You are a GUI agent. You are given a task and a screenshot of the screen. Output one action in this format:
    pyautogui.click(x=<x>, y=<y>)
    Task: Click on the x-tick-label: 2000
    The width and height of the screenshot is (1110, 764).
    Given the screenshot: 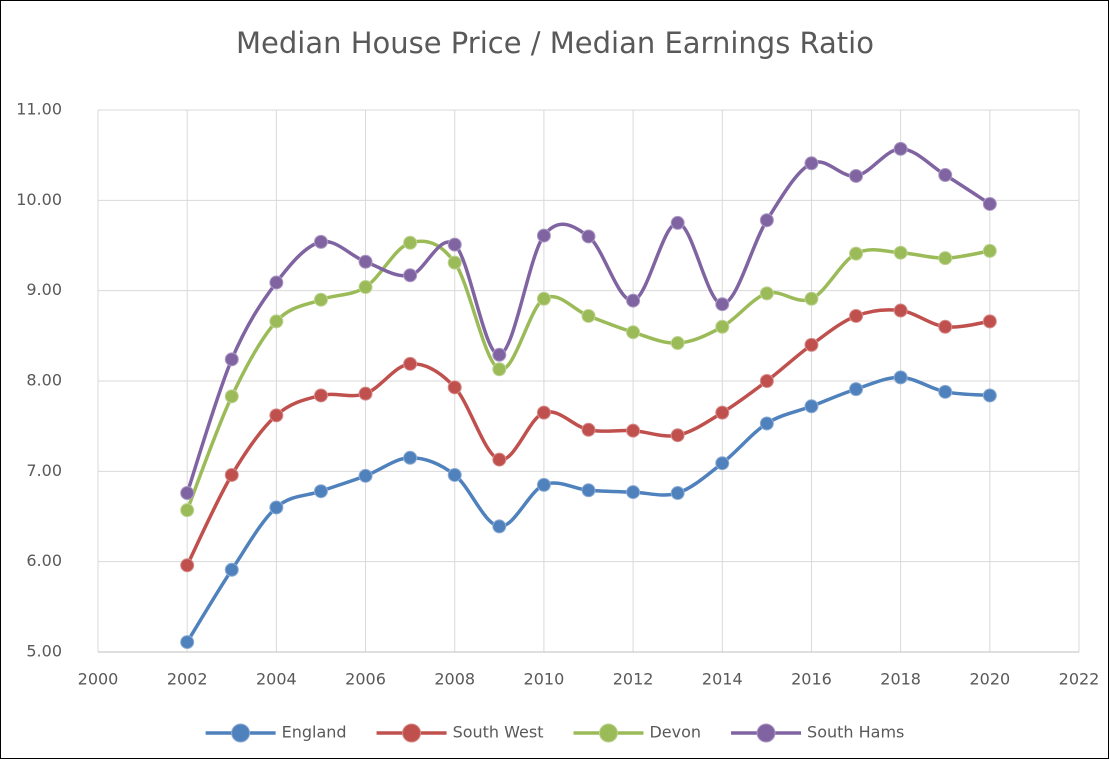 What is the action you would take?
    pyautogui.click(x=98, y=679)
    